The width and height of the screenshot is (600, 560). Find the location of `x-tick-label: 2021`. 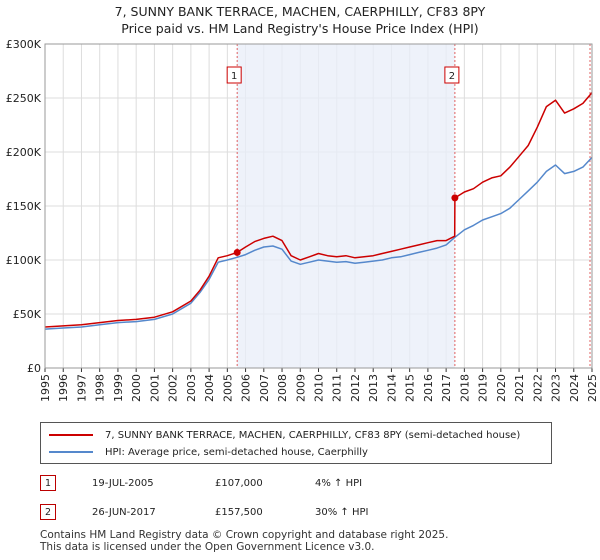

x-tick-label: 2021 is located at coordinates (519, 388).